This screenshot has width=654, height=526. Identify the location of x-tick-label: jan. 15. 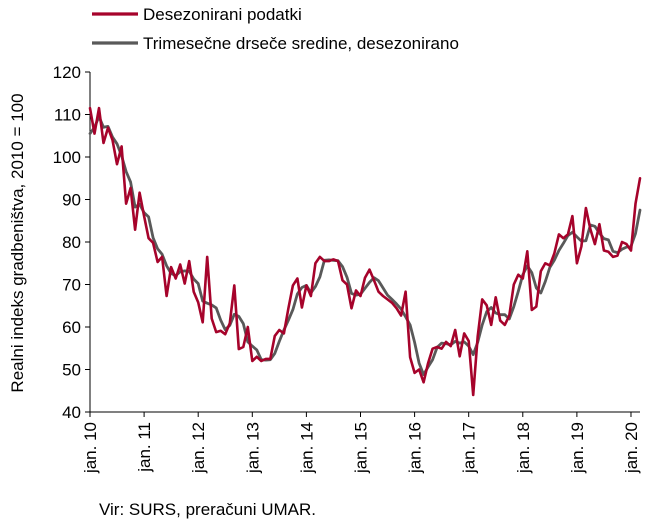
(360, 448).